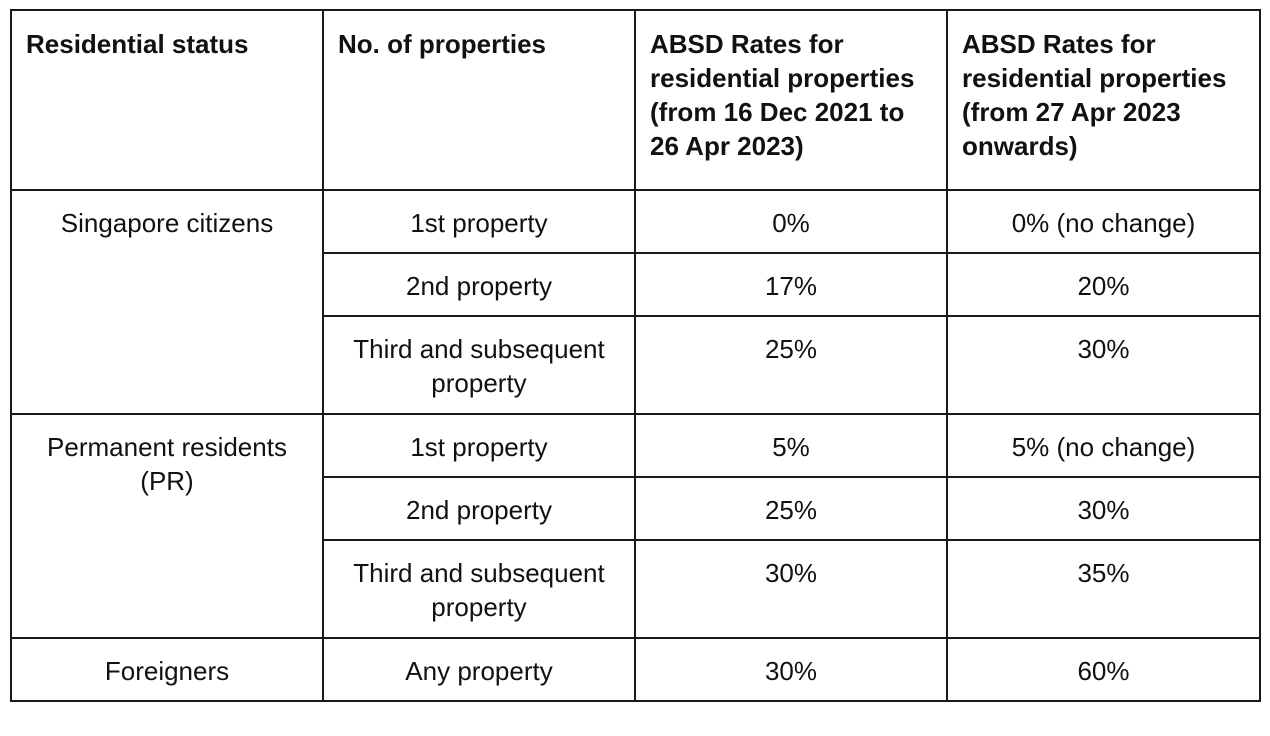 The width and height of the screenshot is (1270, 736). Describe the element at coordinates (791, 284) in the screenshot. I see `rate-old-cell: 17%` at that location.